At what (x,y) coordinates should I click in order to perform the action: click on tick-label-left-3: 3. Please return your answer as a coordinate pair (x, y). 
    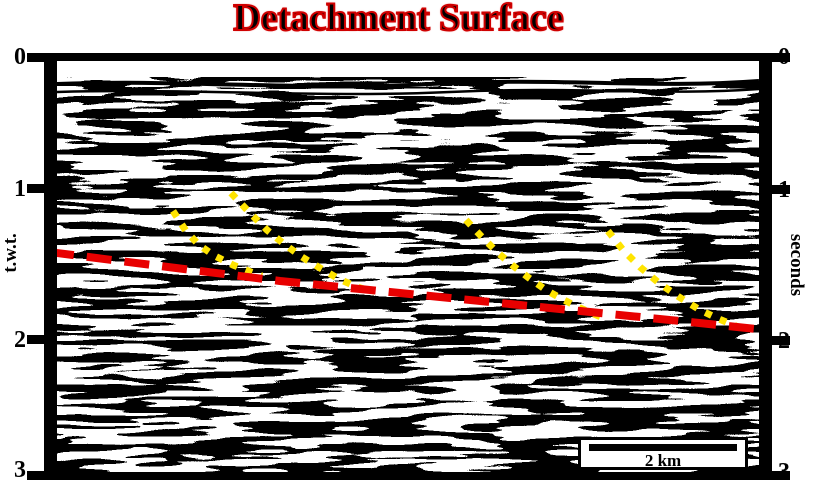
    Looking at the image, I should click on (20, 470).